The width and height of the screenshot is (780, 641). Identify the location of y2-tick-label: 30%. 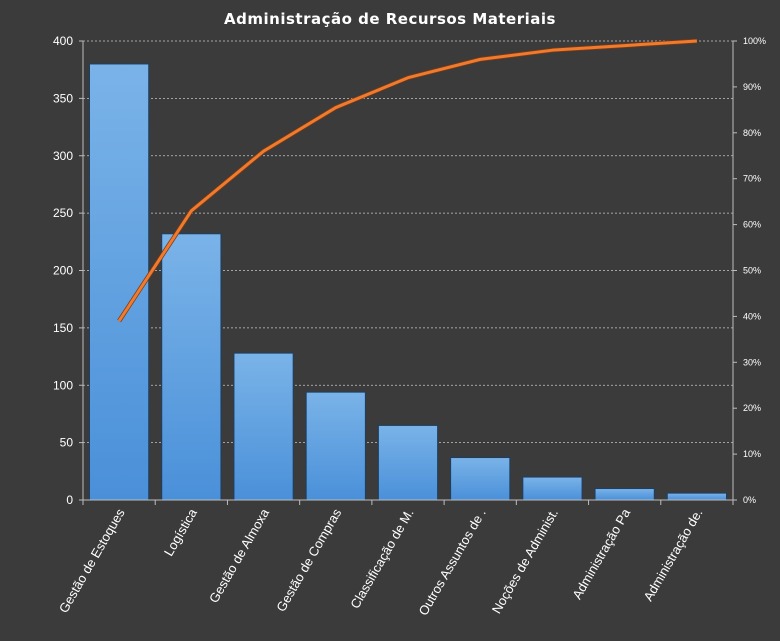
(752, 362).